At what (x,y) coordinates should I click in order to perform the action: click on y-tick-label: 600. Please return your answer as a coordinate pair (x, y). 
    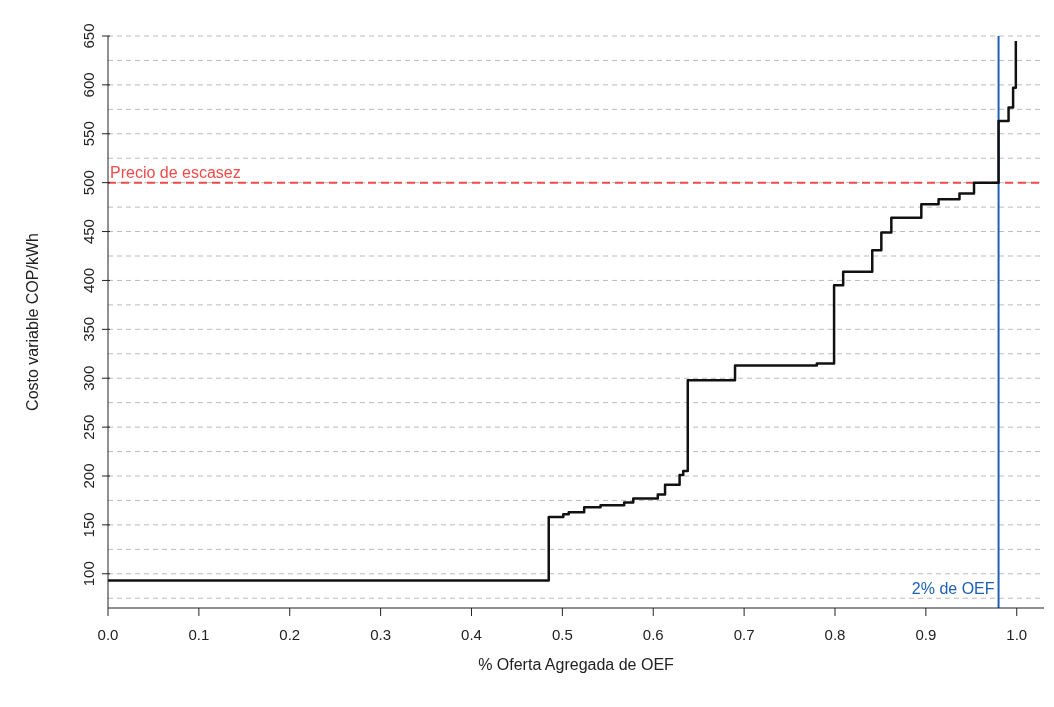
    Looking at the image, I should click on (88, 85).